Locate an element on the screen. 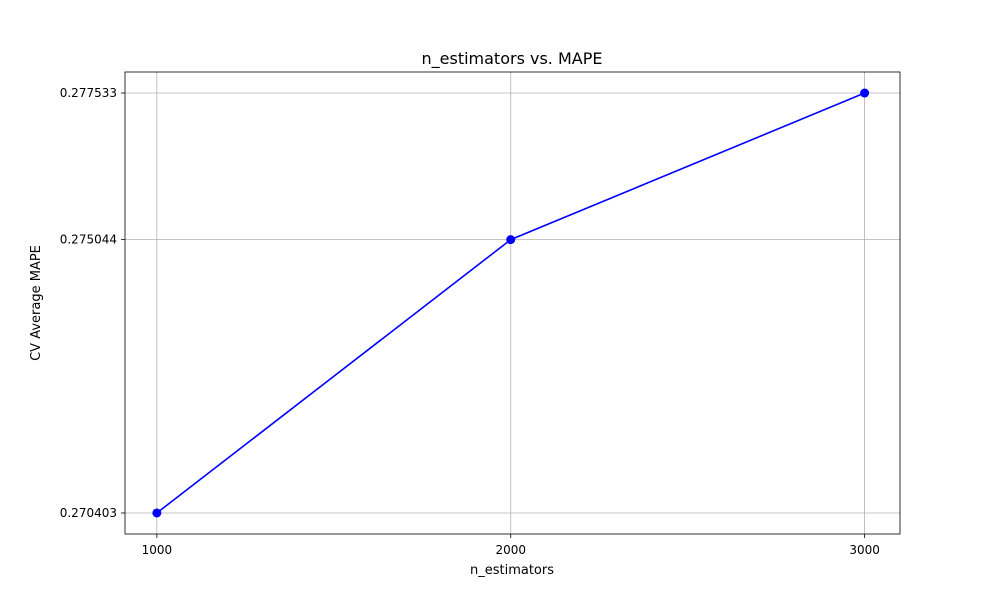  x-tick-label: 3000 is located at coordinates (864, 550).